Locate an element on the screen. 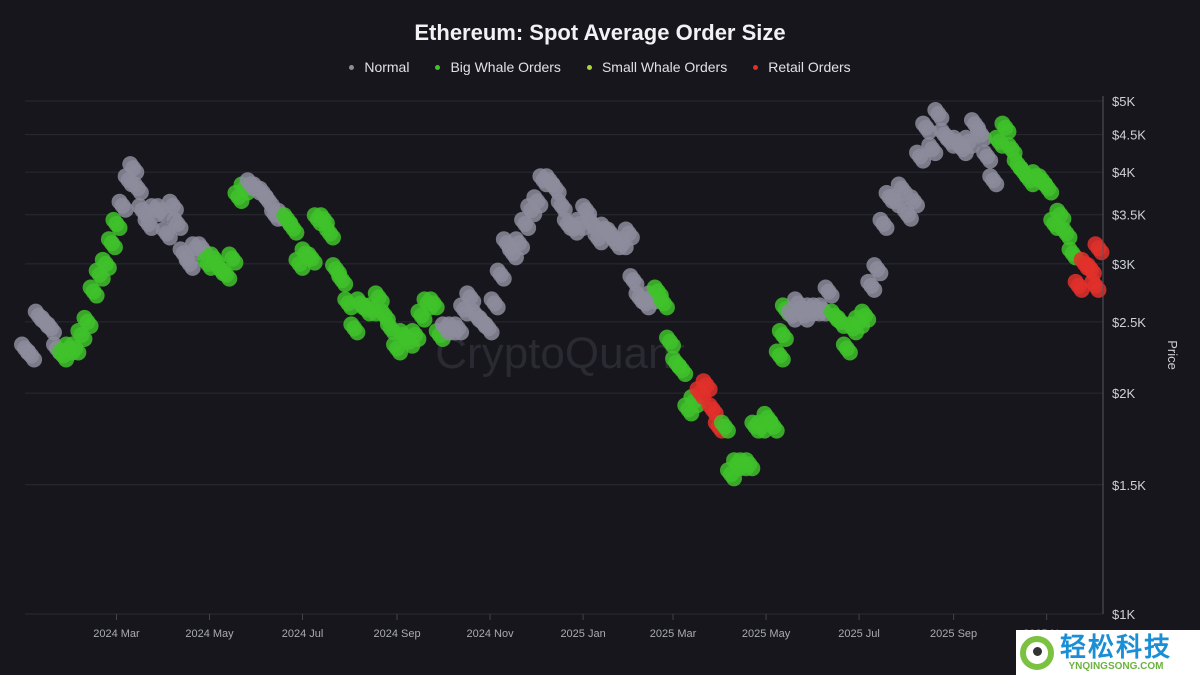 The height and width of the screenshot is (675, 1200). x-tick-label: 2024 Nov is located at coordinates (491, 634).